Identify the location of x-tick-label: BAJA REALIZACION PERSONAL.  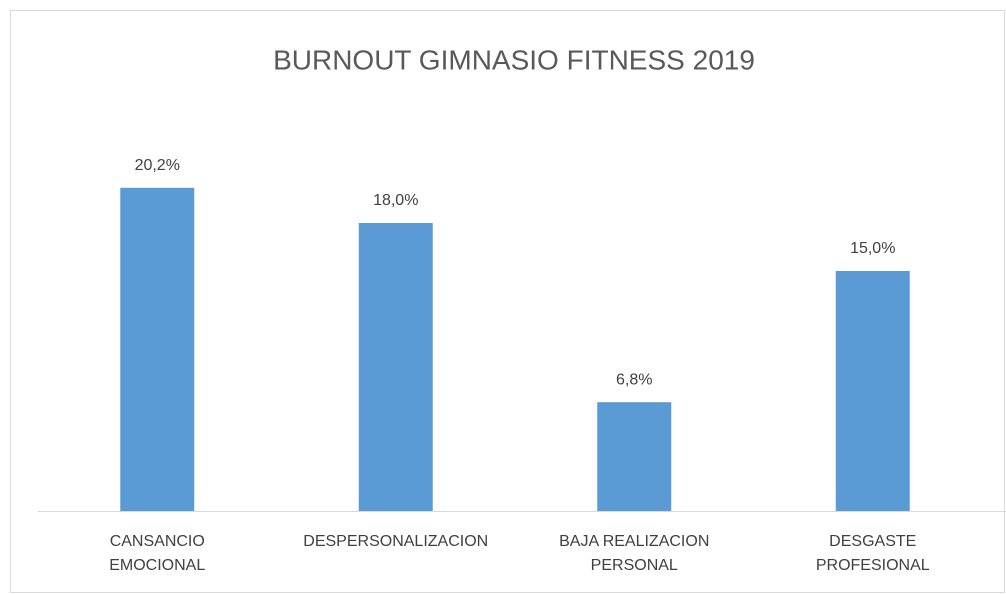
(634, 553).